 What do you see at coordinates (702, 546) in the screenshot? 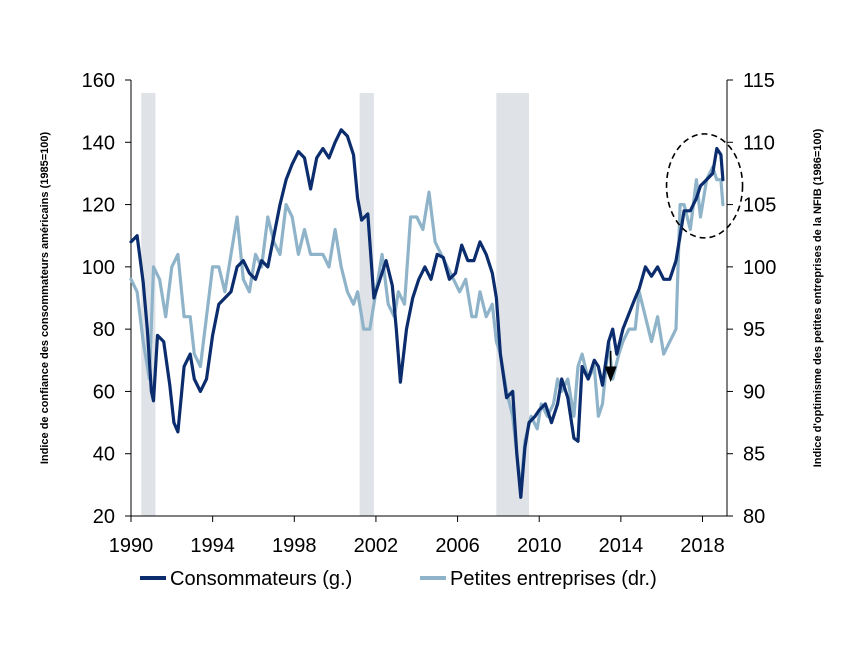
I see `x-tick-label: 2018` at bounding box center [702, 546].